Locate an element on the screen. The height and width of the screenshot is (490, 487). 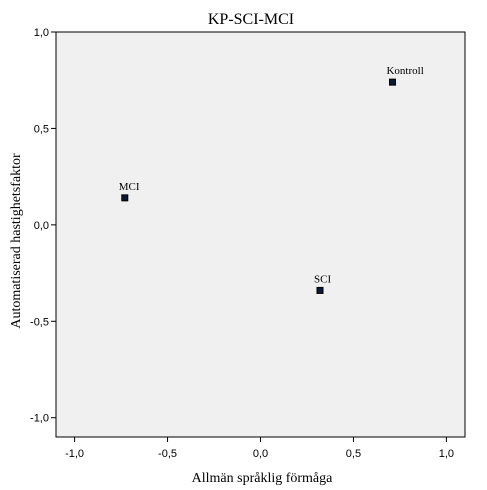
data-point-sci is located at coordinates (320, 290).